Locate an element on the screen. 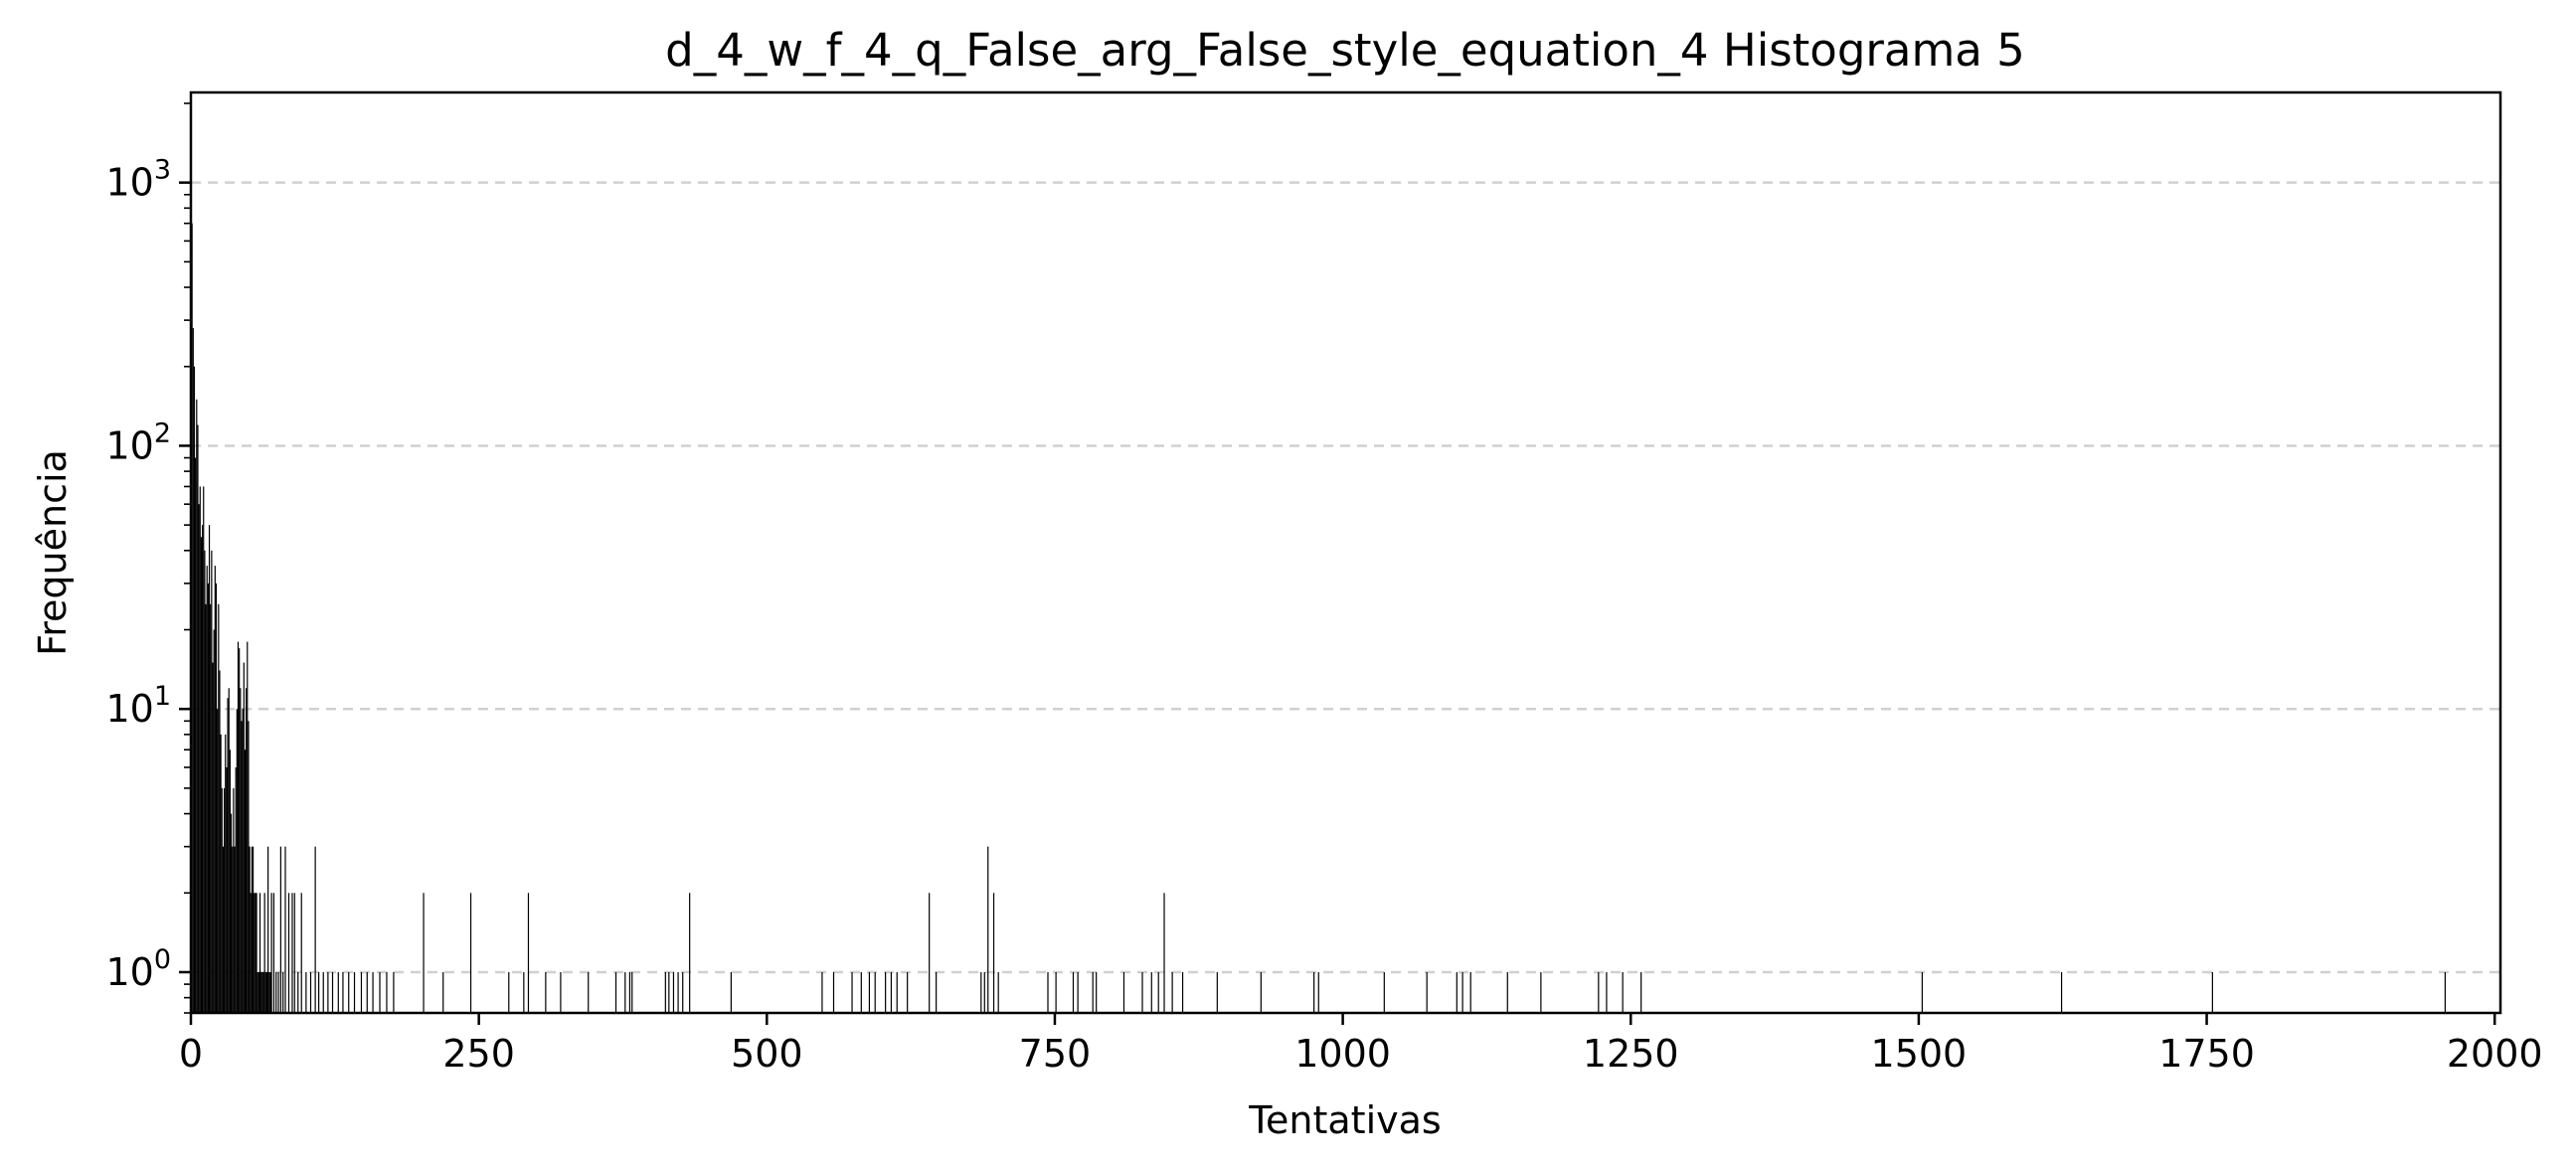 The image size is (2576, 1169). y-axis-label: Frequência is located at coordinates (53, 552).